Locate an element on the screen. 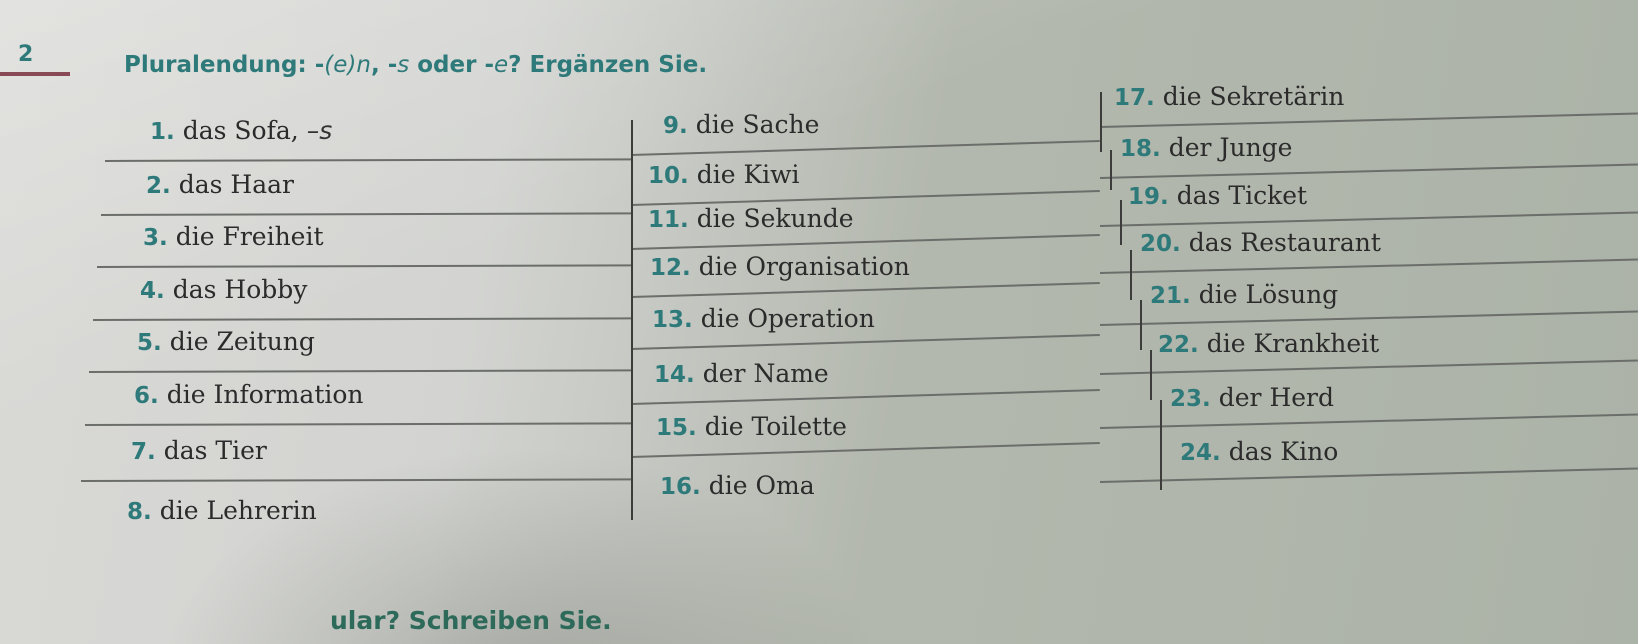  item-number: 10. is located at coordinates (668, 176).